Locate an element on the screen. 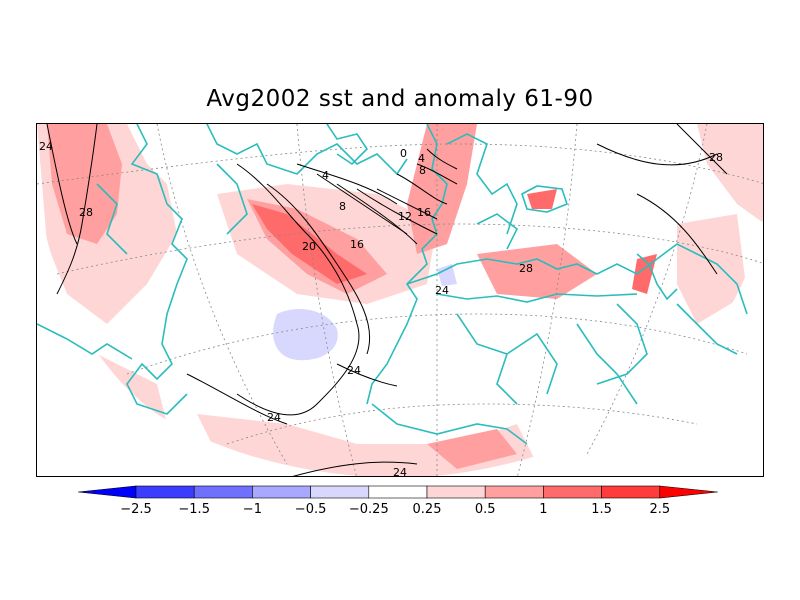 This screenshot has width=800, height=600. colorbar is located at coordinates (398, 492).